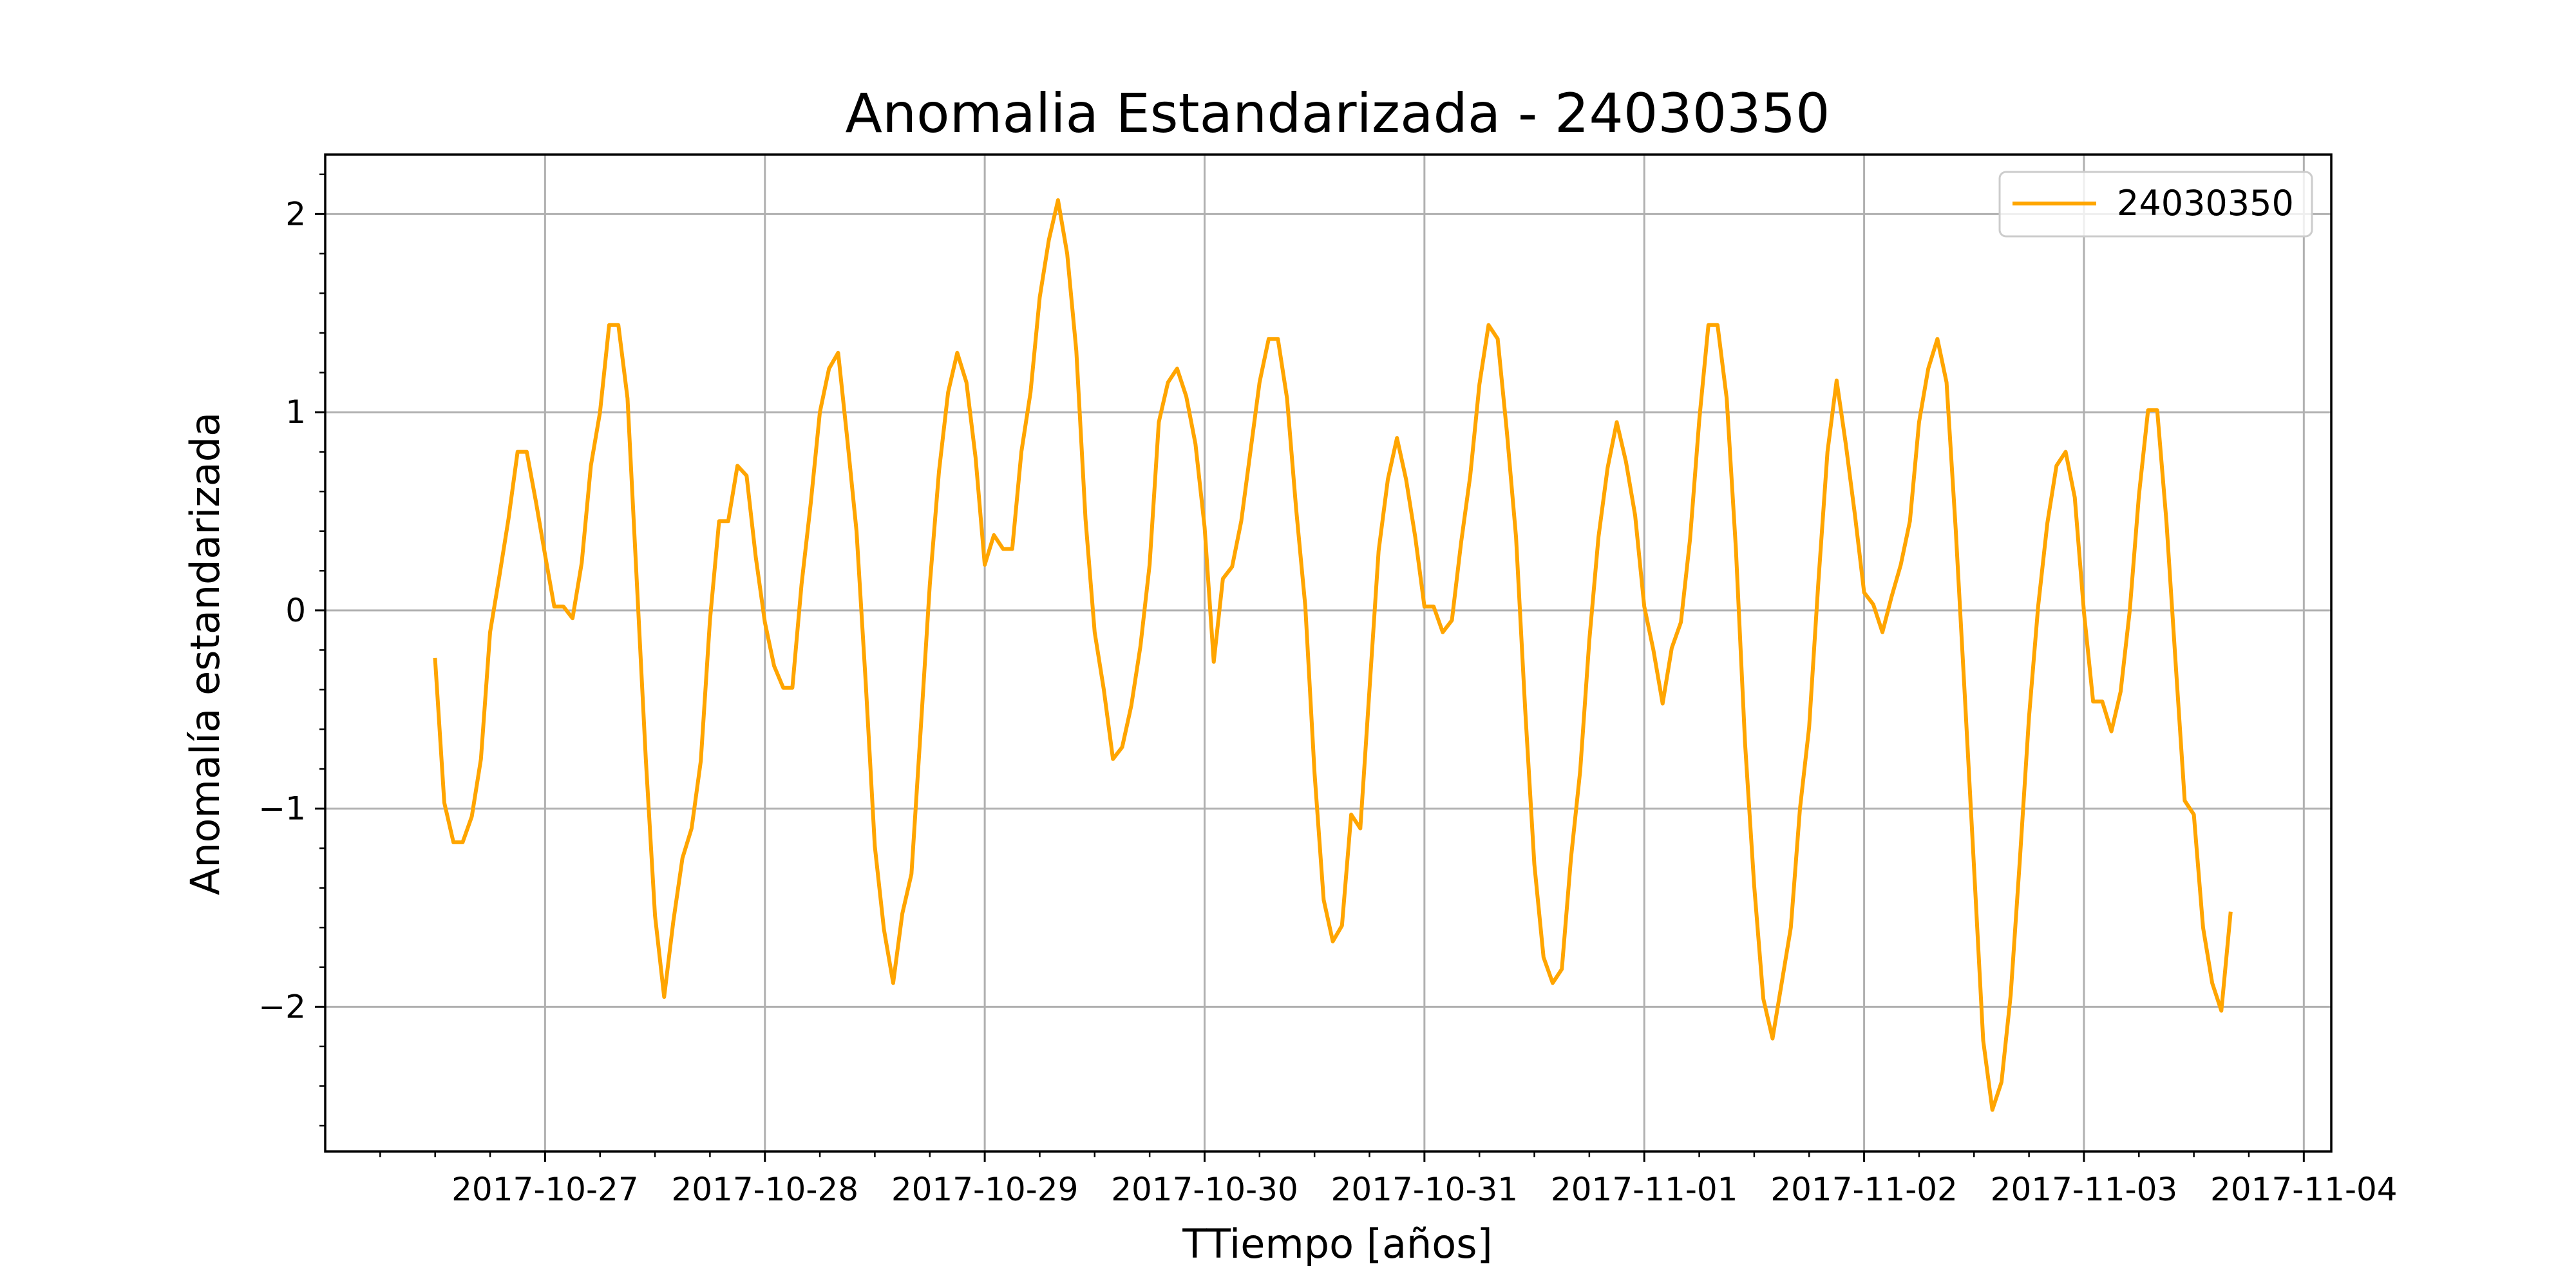 This screenshot has height=1288, width=2576. What do you see at coordinates (1337, 113) in the screenshot?
I see `chart-title: Anomalia Estandarizada - 24030350` at bounding box center [1337, 113].